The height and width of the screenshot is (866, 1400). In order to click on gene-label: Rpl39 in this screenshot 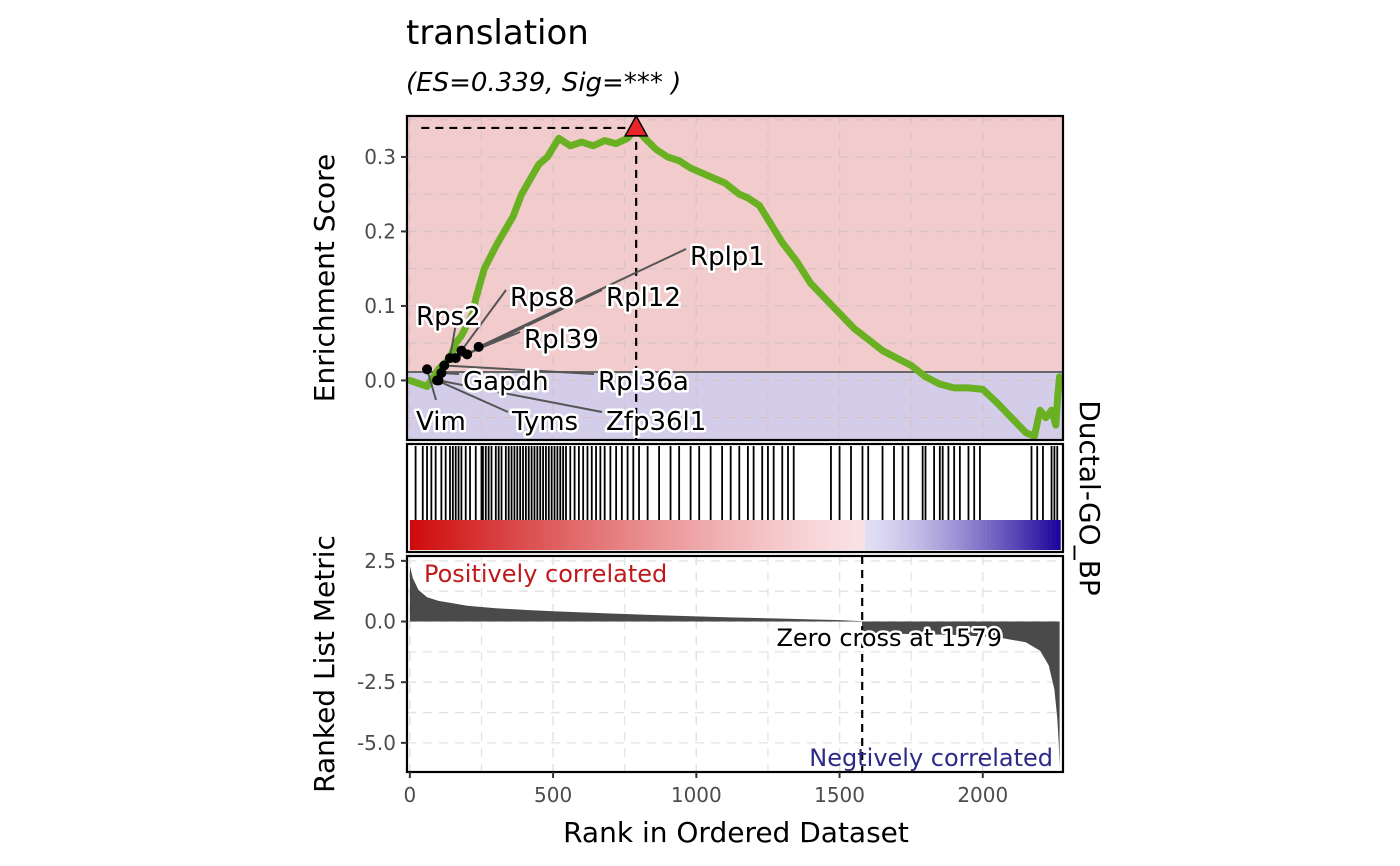, I will do `click(561, 340)`.